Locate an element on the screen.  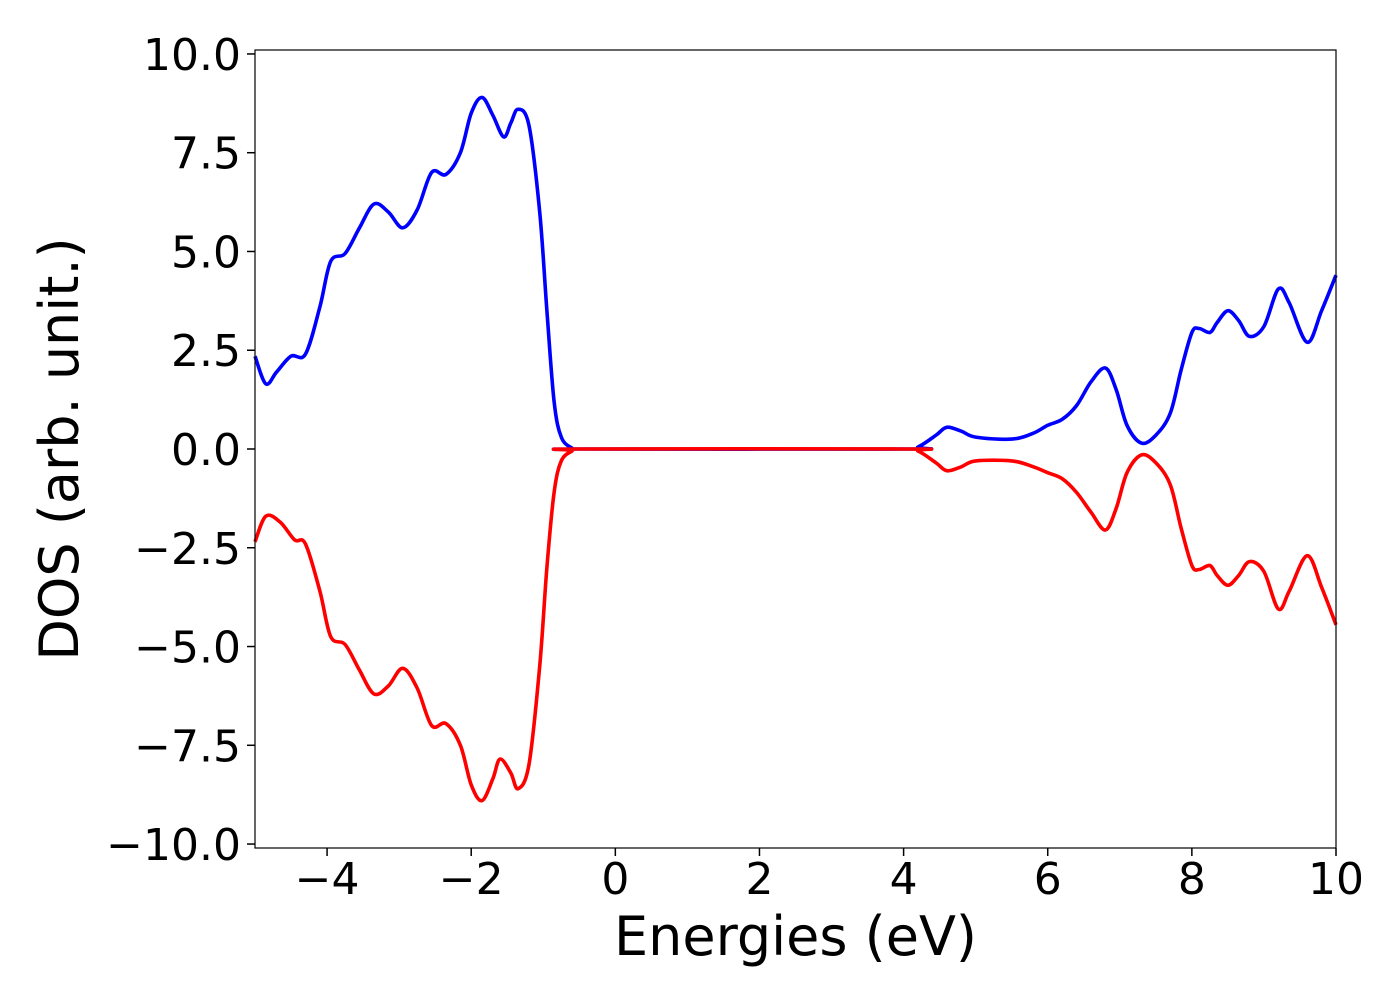
x-tick-label: −4 is located at coordinates (327, 879).